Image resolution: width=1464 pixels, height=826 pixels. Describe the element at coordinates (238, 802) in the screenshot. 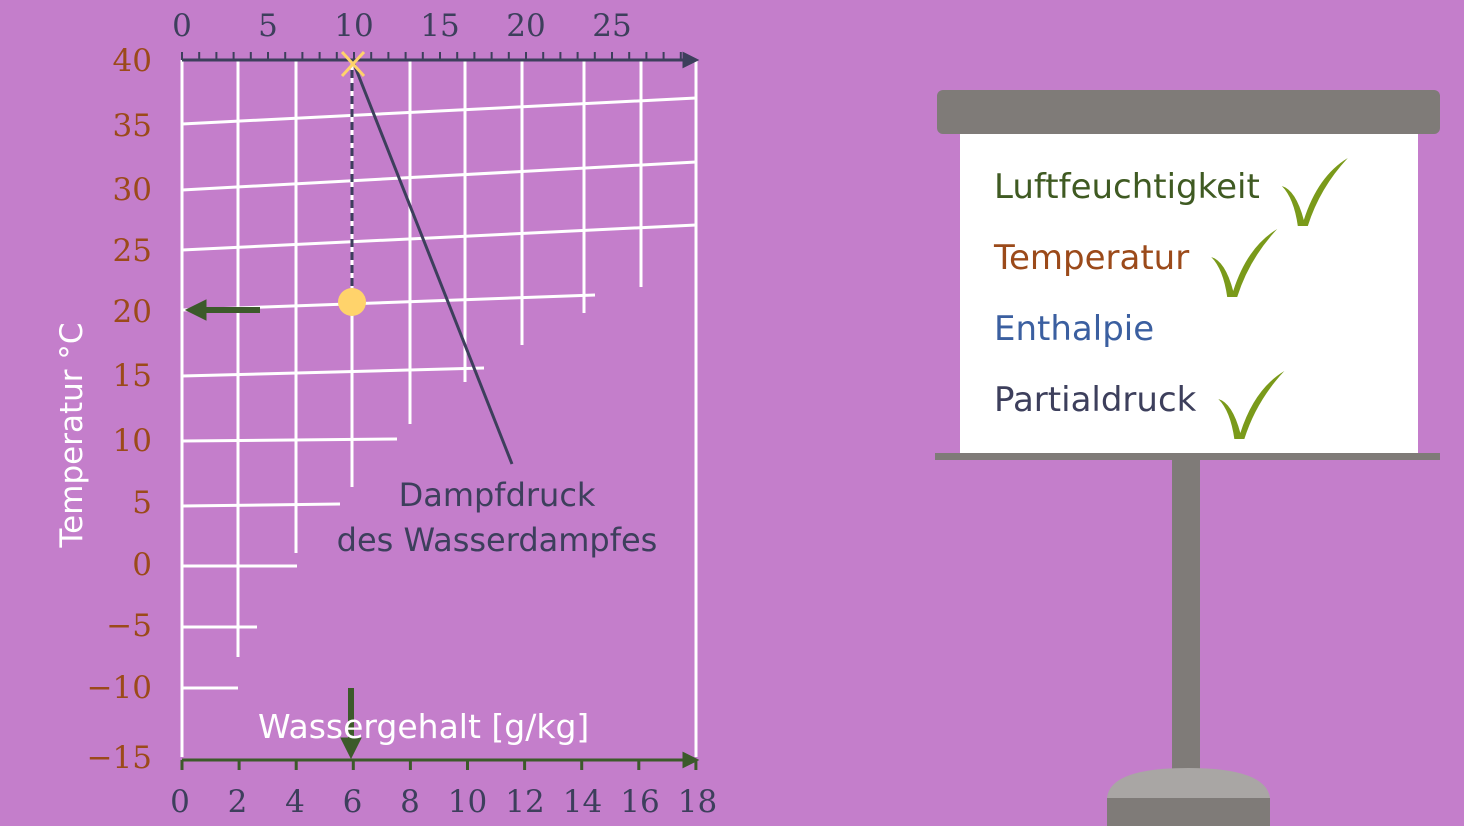

I see `tick-label: 2` at that location.